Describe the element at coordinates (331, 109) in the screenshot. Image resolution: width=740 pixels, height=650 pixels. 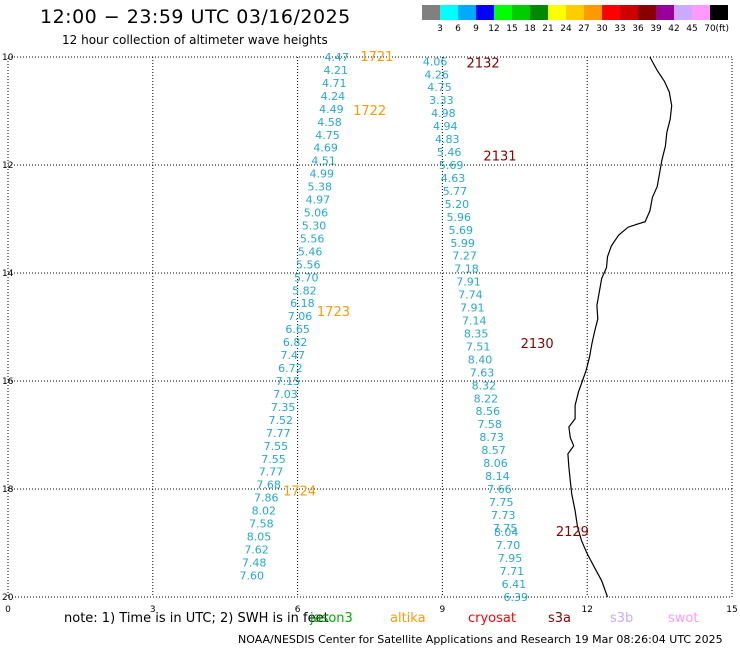
I see `wave-height-value: 4.49` at that location.